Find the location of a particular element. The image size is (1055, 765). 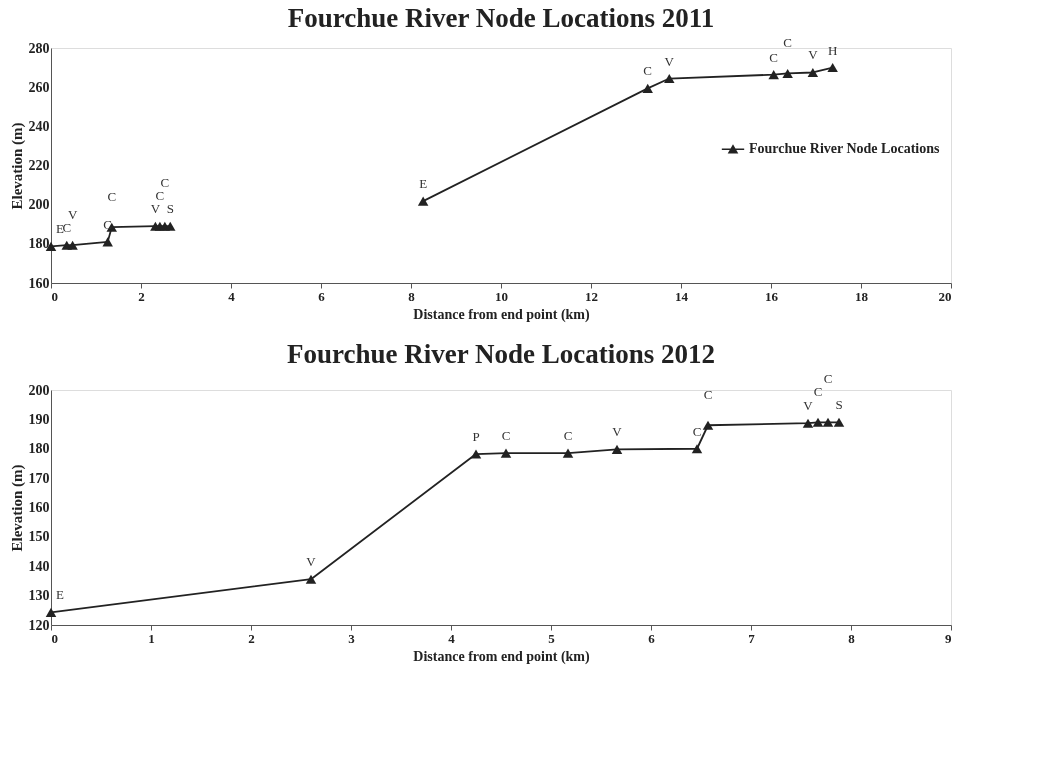

x-tick-label: 9 is located at coordinates (948, 638).